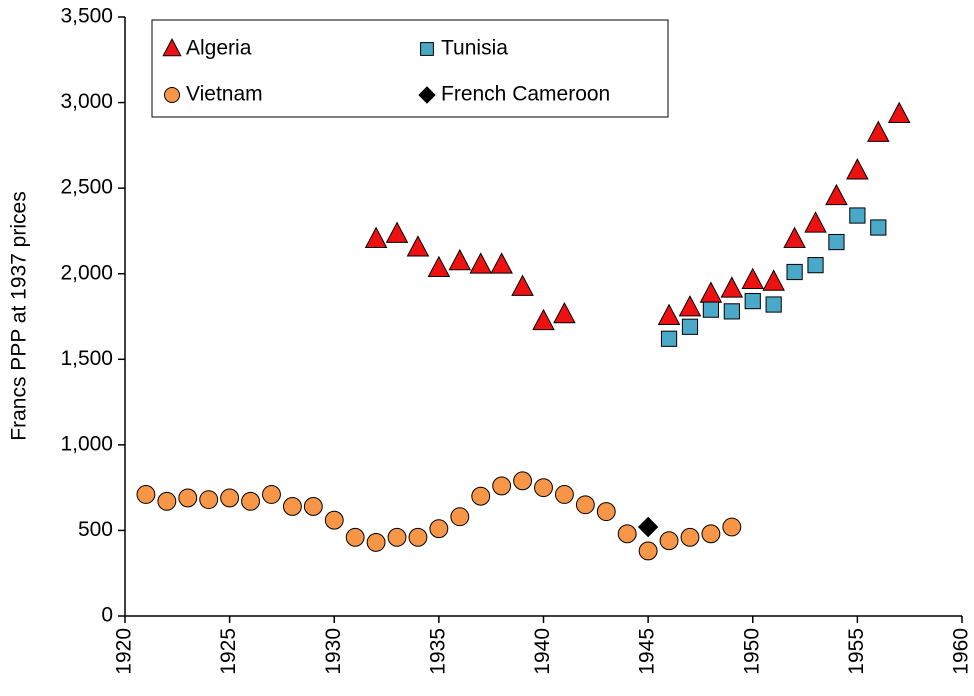 The image size is (974, 696). What do you see at coordinates (219, 48) in the screenshot?
I see `legend-label: Algeria` at bounding box center [219, 48].